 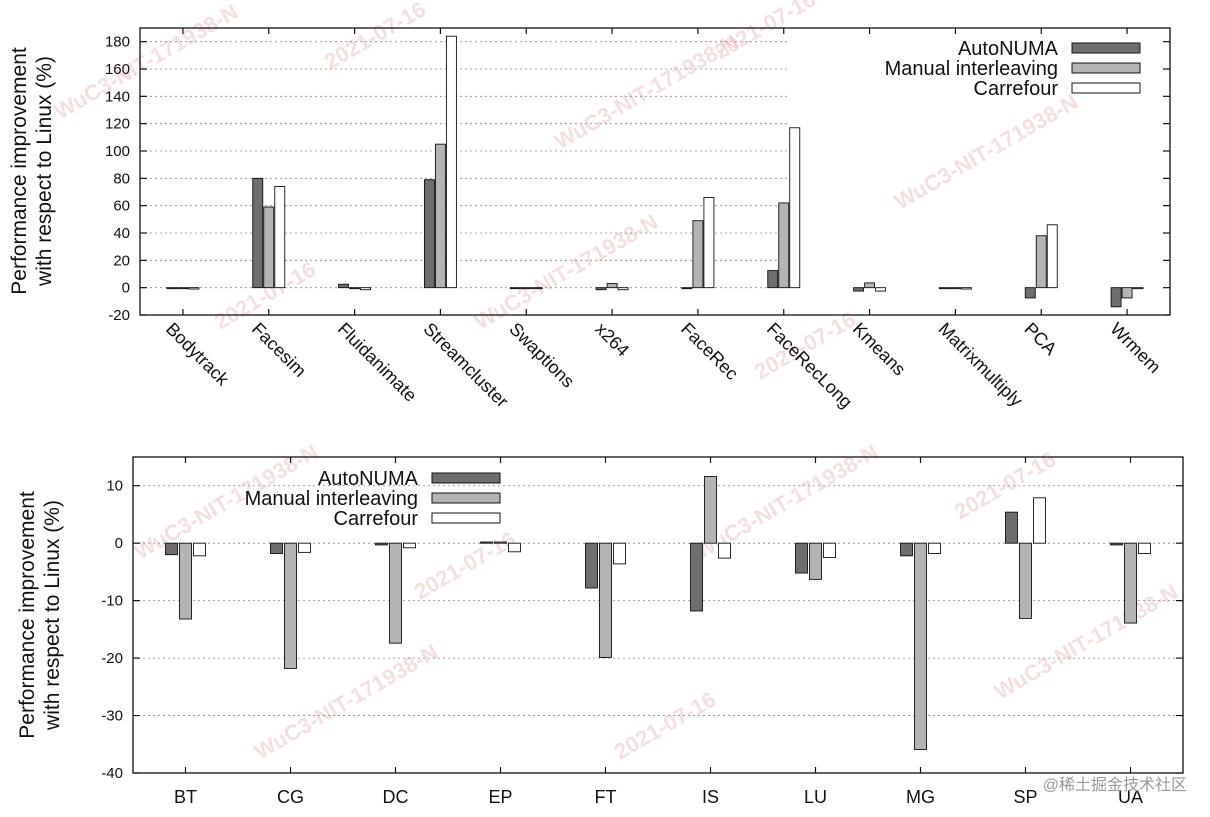 What do you see at coordinates (117, 151) in the screenshot?
I see `y-tick-label: 100` at bounding box center [117, 151].